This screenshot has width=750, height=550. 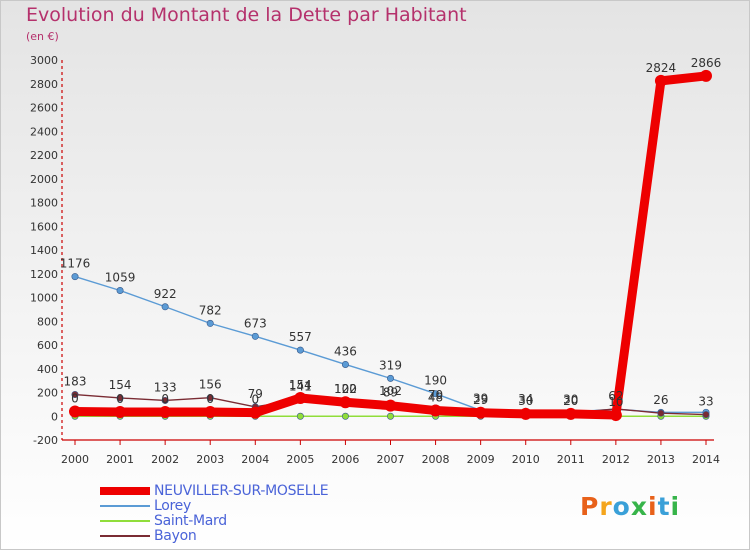 What do you see at coordinates (390, 365) in the screenshot?
I see `data-label-1-7: 319` at bounding box center [390, 365].